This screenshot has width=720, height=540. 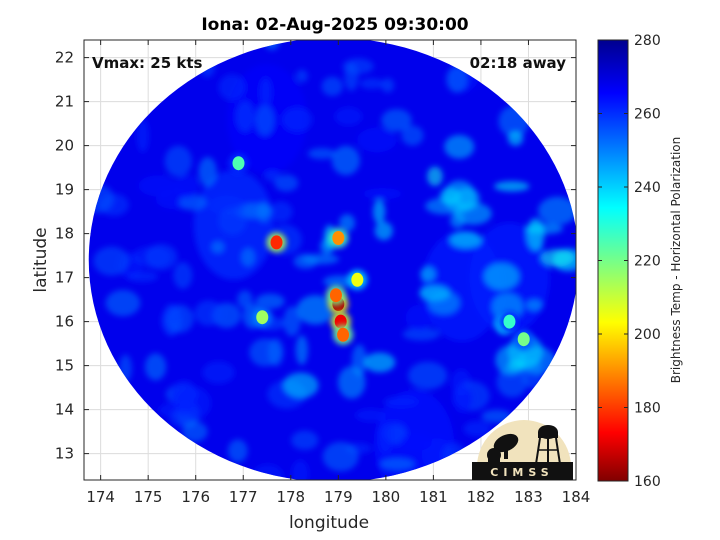 What do you see at coordinates (243, 497) in the screenshot?
I see `x-tick-label: 177` at bounding box center [243, 497].